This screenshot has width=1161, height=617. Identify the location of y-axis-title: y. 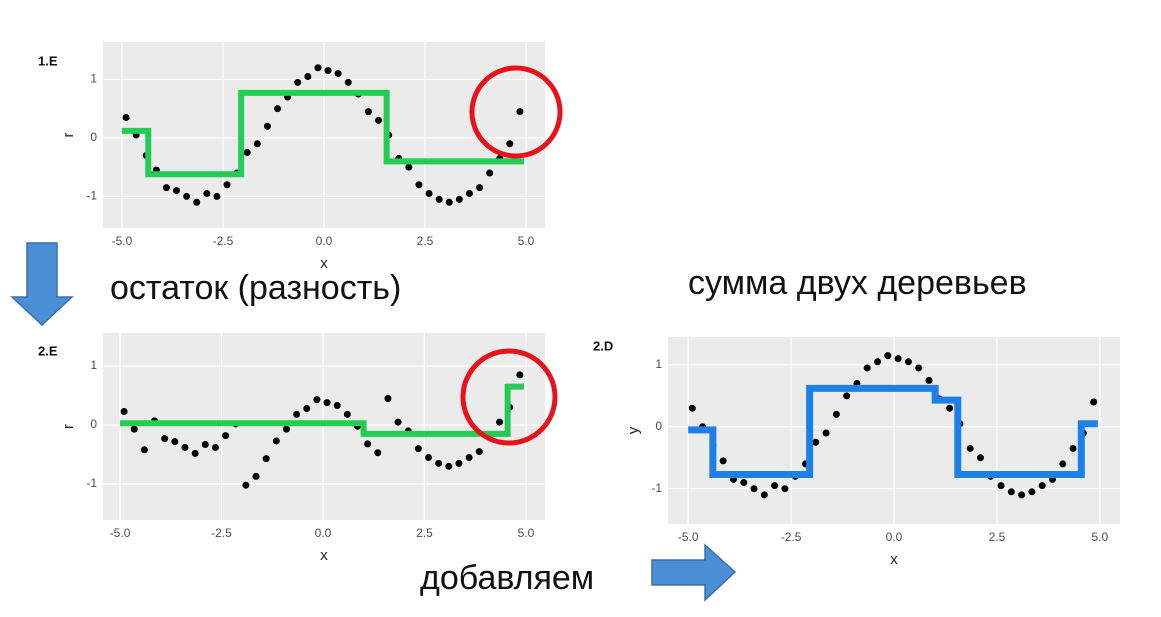
(633, 430).